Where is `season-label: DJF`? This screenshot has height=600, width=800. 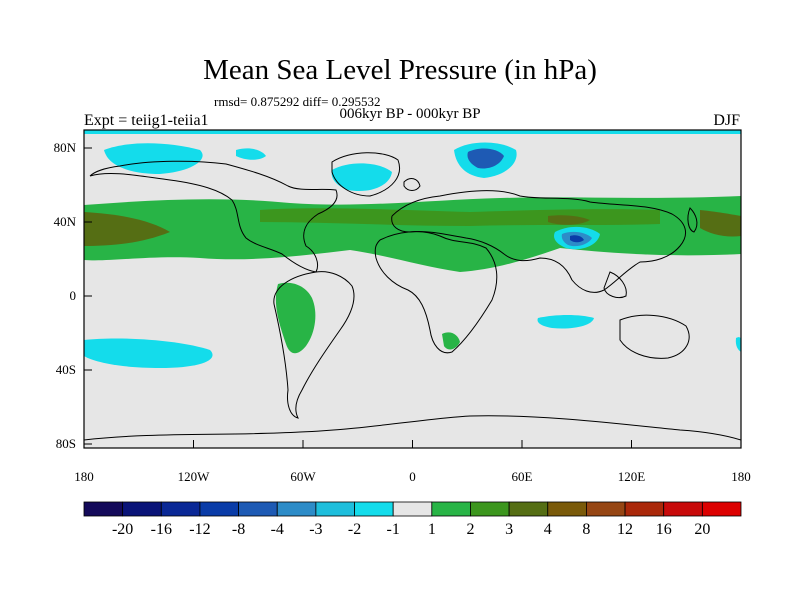 season-label: DJF is located at coordinates (726, 120).